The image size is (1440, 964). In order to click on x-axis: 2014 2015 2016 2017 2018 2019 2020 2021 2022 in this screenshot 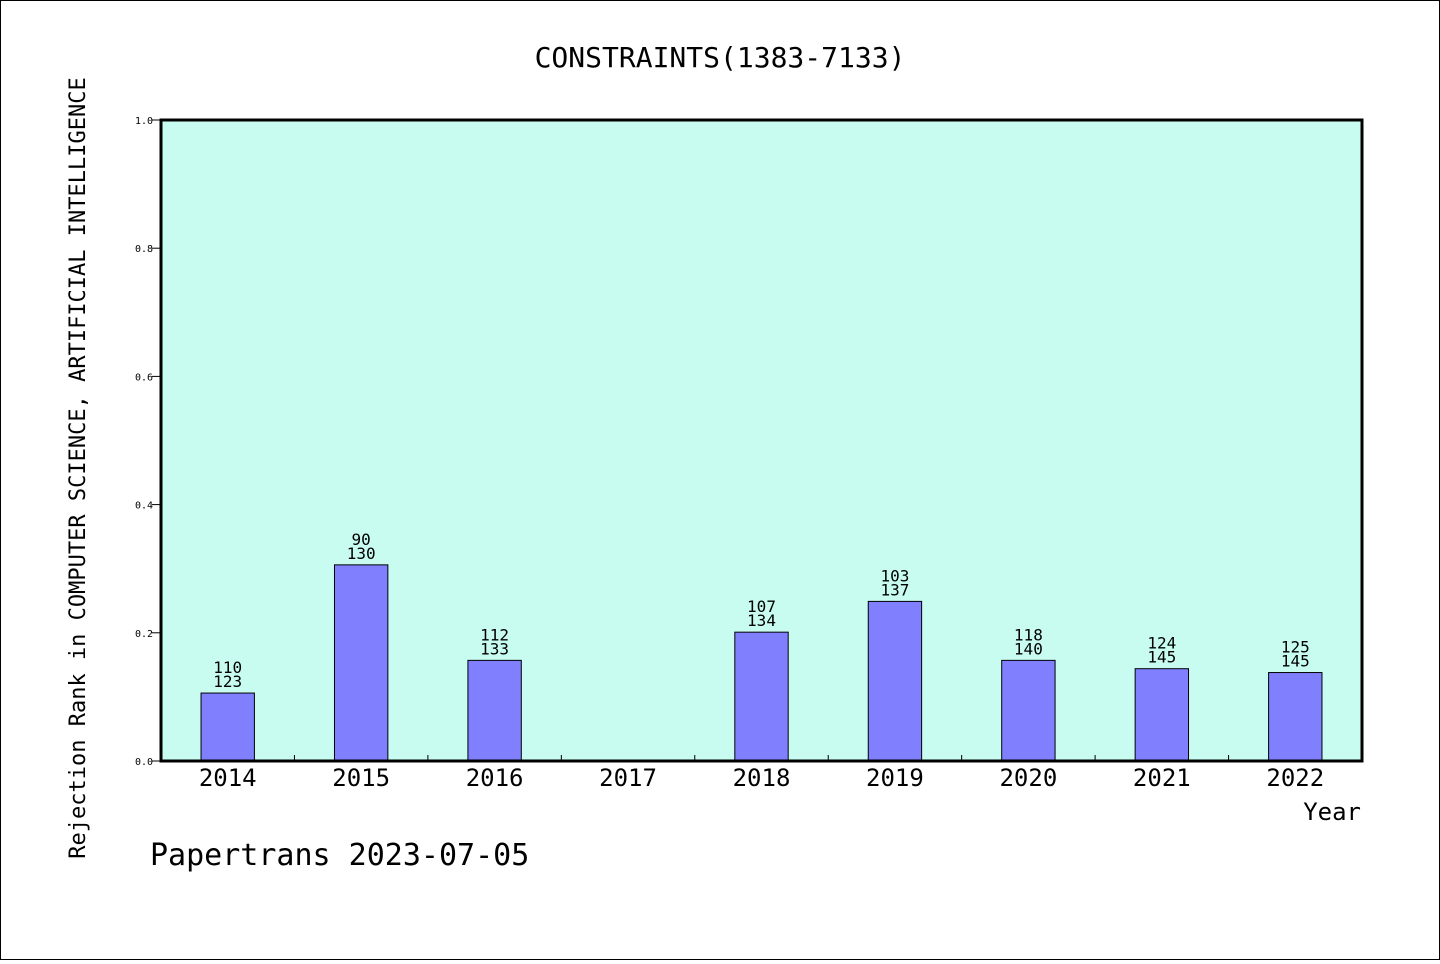, I will do `click(761, 773)`.